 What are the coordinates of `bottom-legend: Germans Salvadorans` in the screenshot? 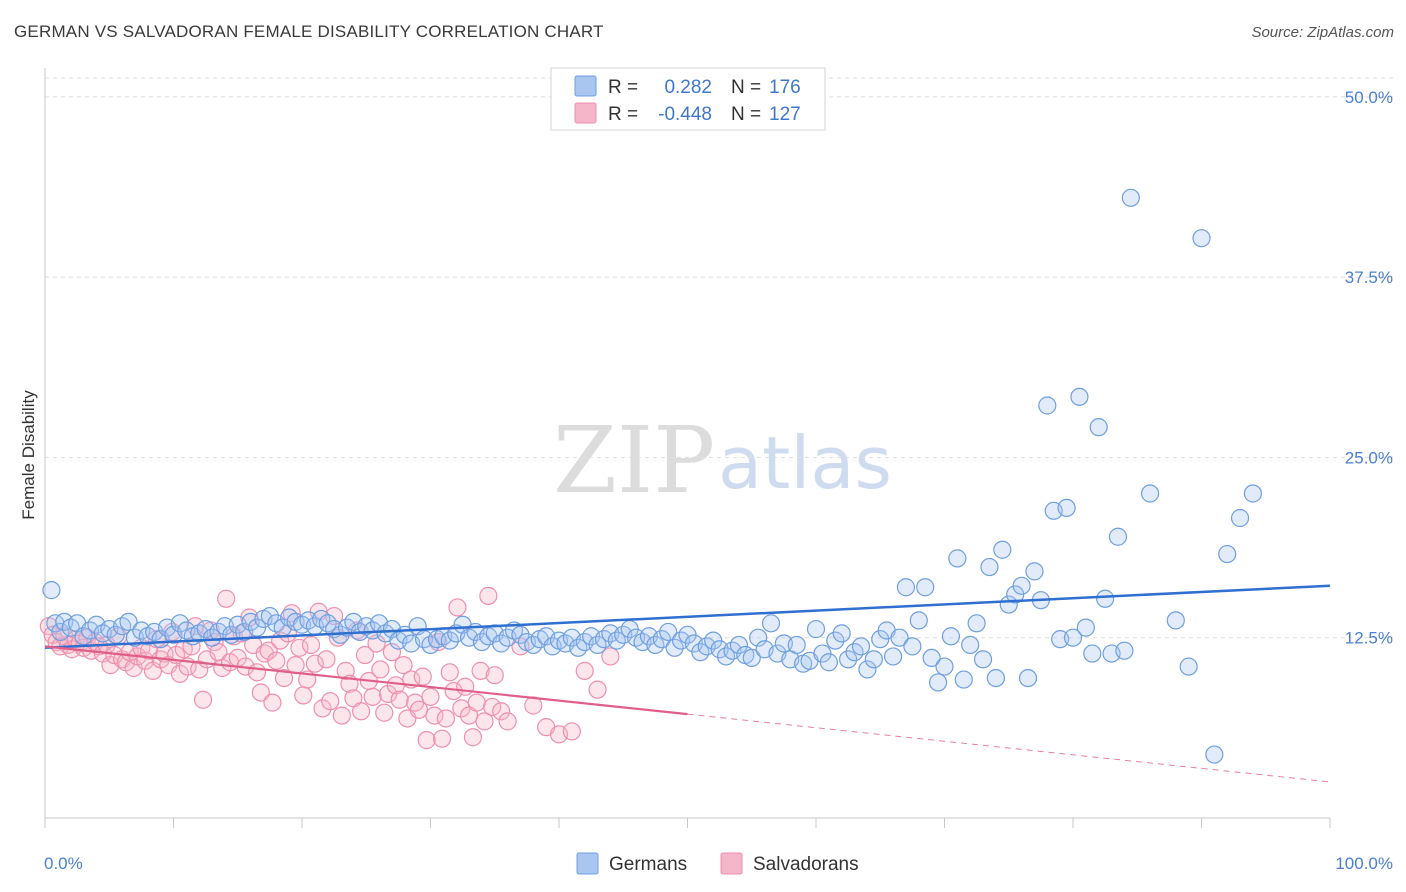 It's located at (717, 863).